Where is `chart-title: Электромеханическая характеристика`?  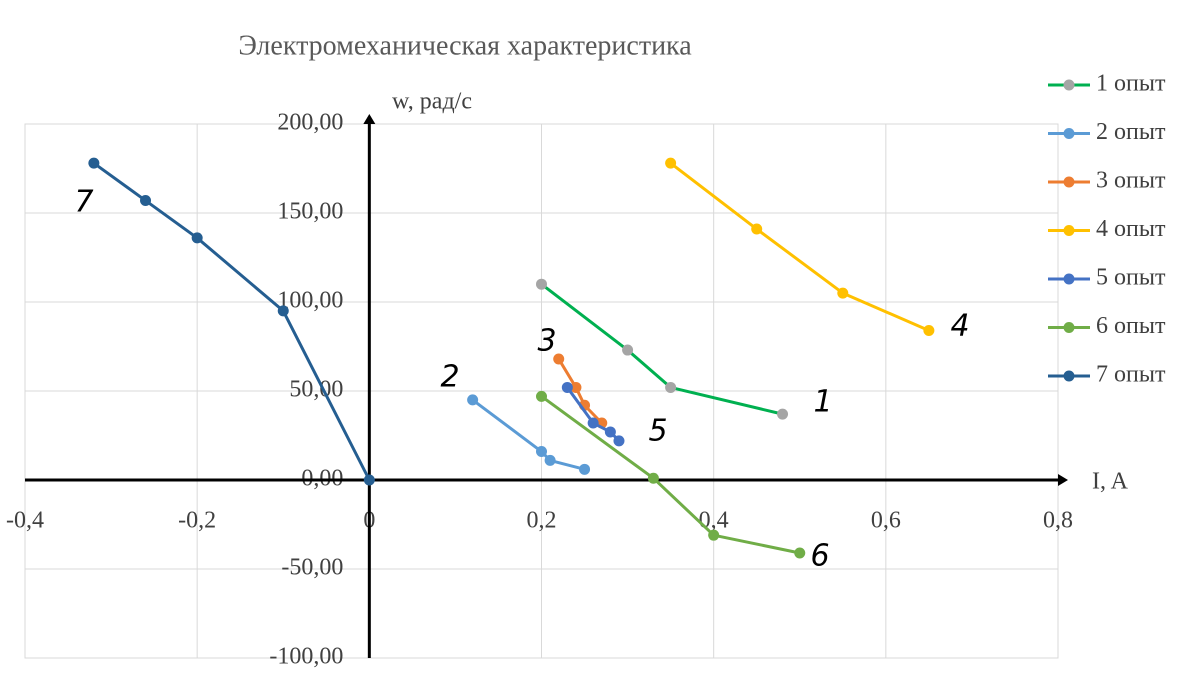 chart-title: Электромеханическая характеристика is located at coordinates (465, 45).